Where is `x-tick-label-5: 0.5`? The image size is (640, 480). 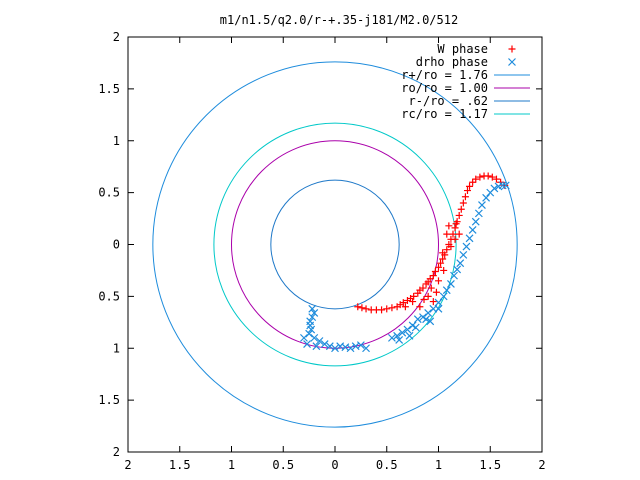
x-tick-label-5: 0.5 is located at coordinates (387, 465).